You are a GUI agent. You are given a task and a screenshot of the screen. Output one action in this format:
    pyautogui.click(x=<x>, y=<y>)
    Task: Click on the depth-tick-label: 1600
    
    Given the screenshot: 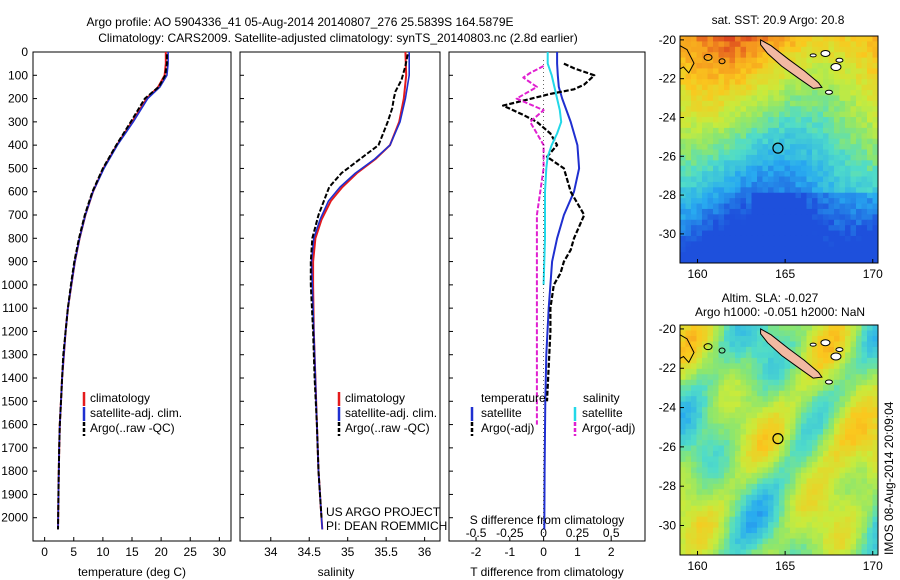 What is the action you would take?
    pyautogui.click(x=14, y=425)
    